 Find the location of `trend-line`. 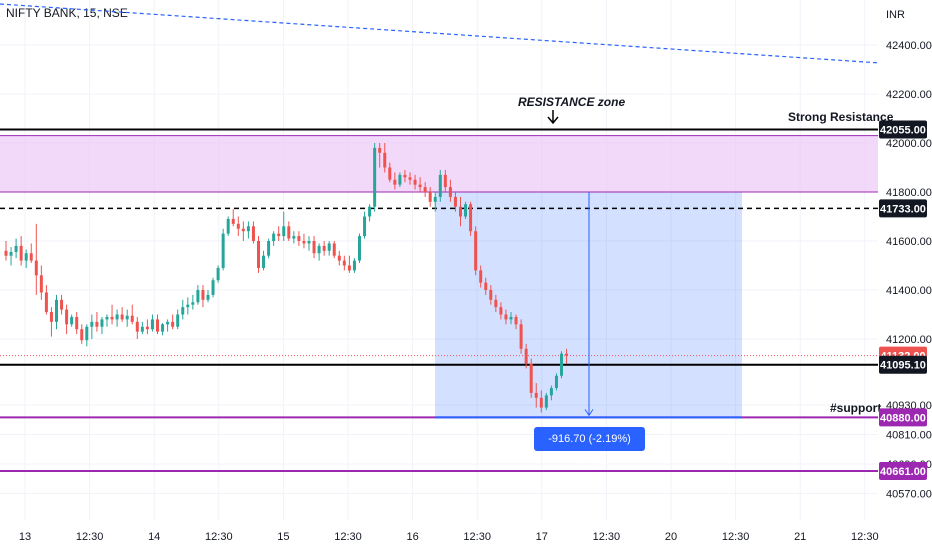

trend-line is located at coordinates (440, 33).